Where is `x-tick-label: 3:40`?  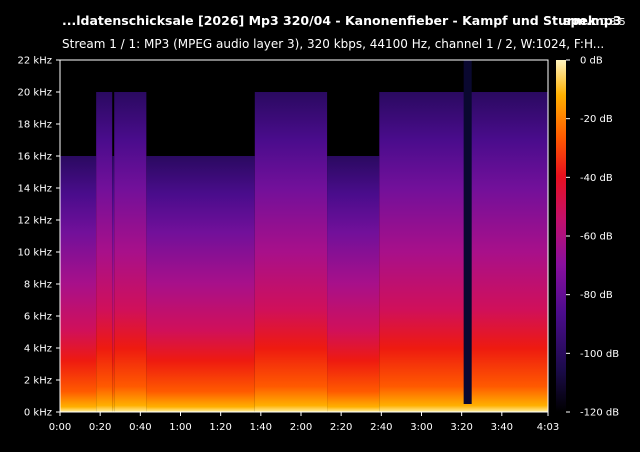 x-tick-label: 3:40 is located at coordinates (502, 427).